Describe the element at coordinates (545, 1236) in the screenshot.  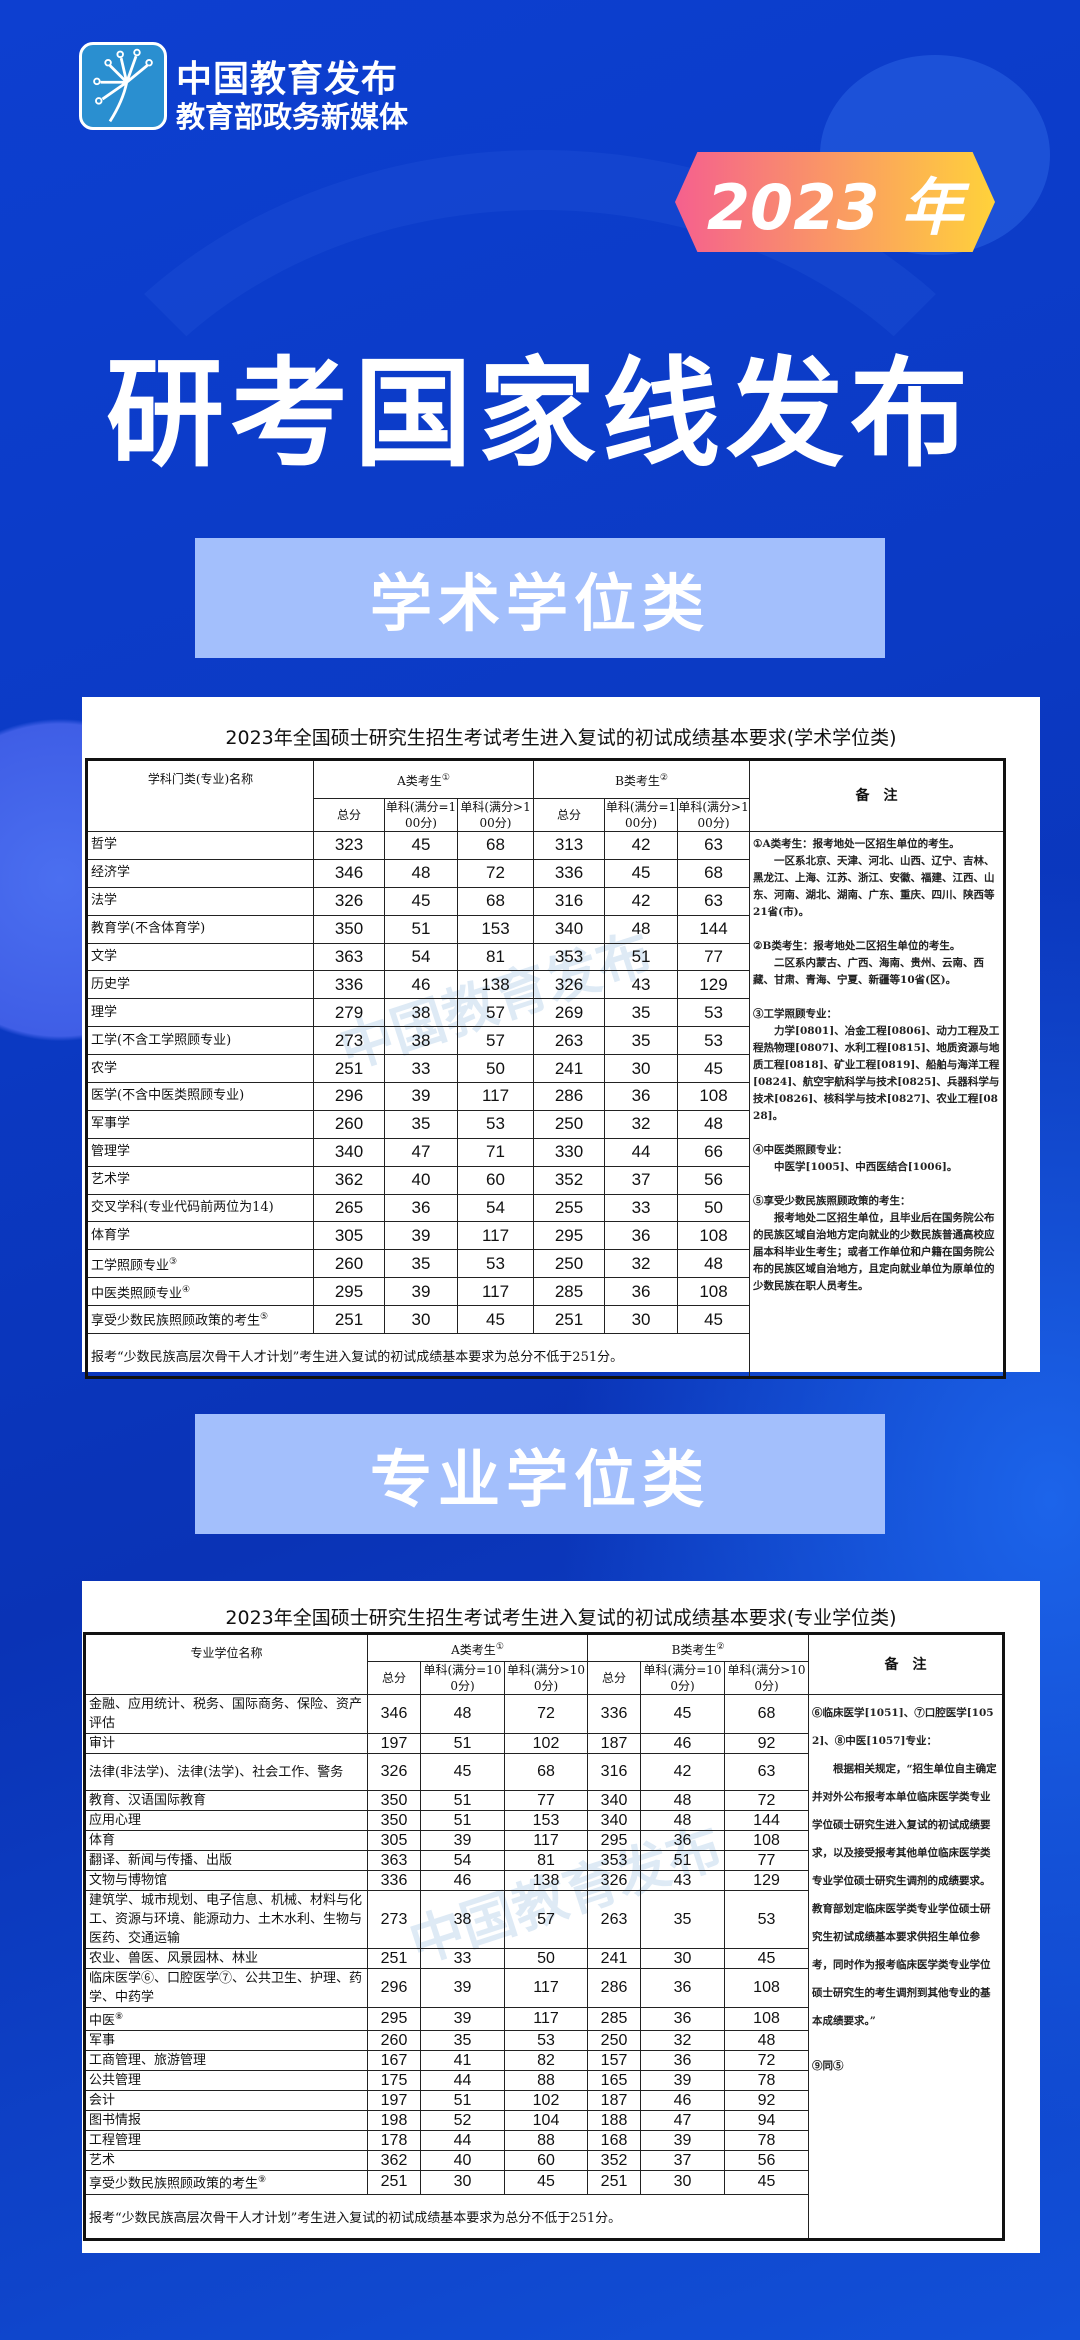
I see `table-row: 体育学 305 39 117 295 36 108` at that location.